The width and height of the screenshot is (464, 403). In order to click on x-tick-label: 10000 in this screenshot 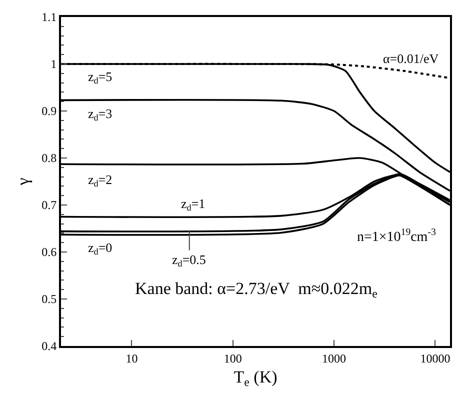, I will do `click(435, 358)`.